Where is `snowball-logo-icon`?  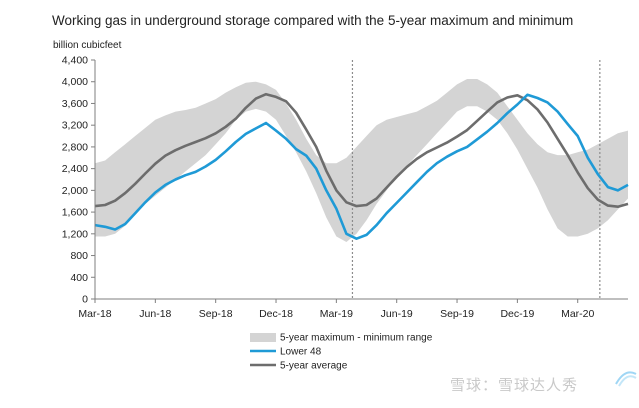 snowball-logo-icon is located at coordinates (626, 379).